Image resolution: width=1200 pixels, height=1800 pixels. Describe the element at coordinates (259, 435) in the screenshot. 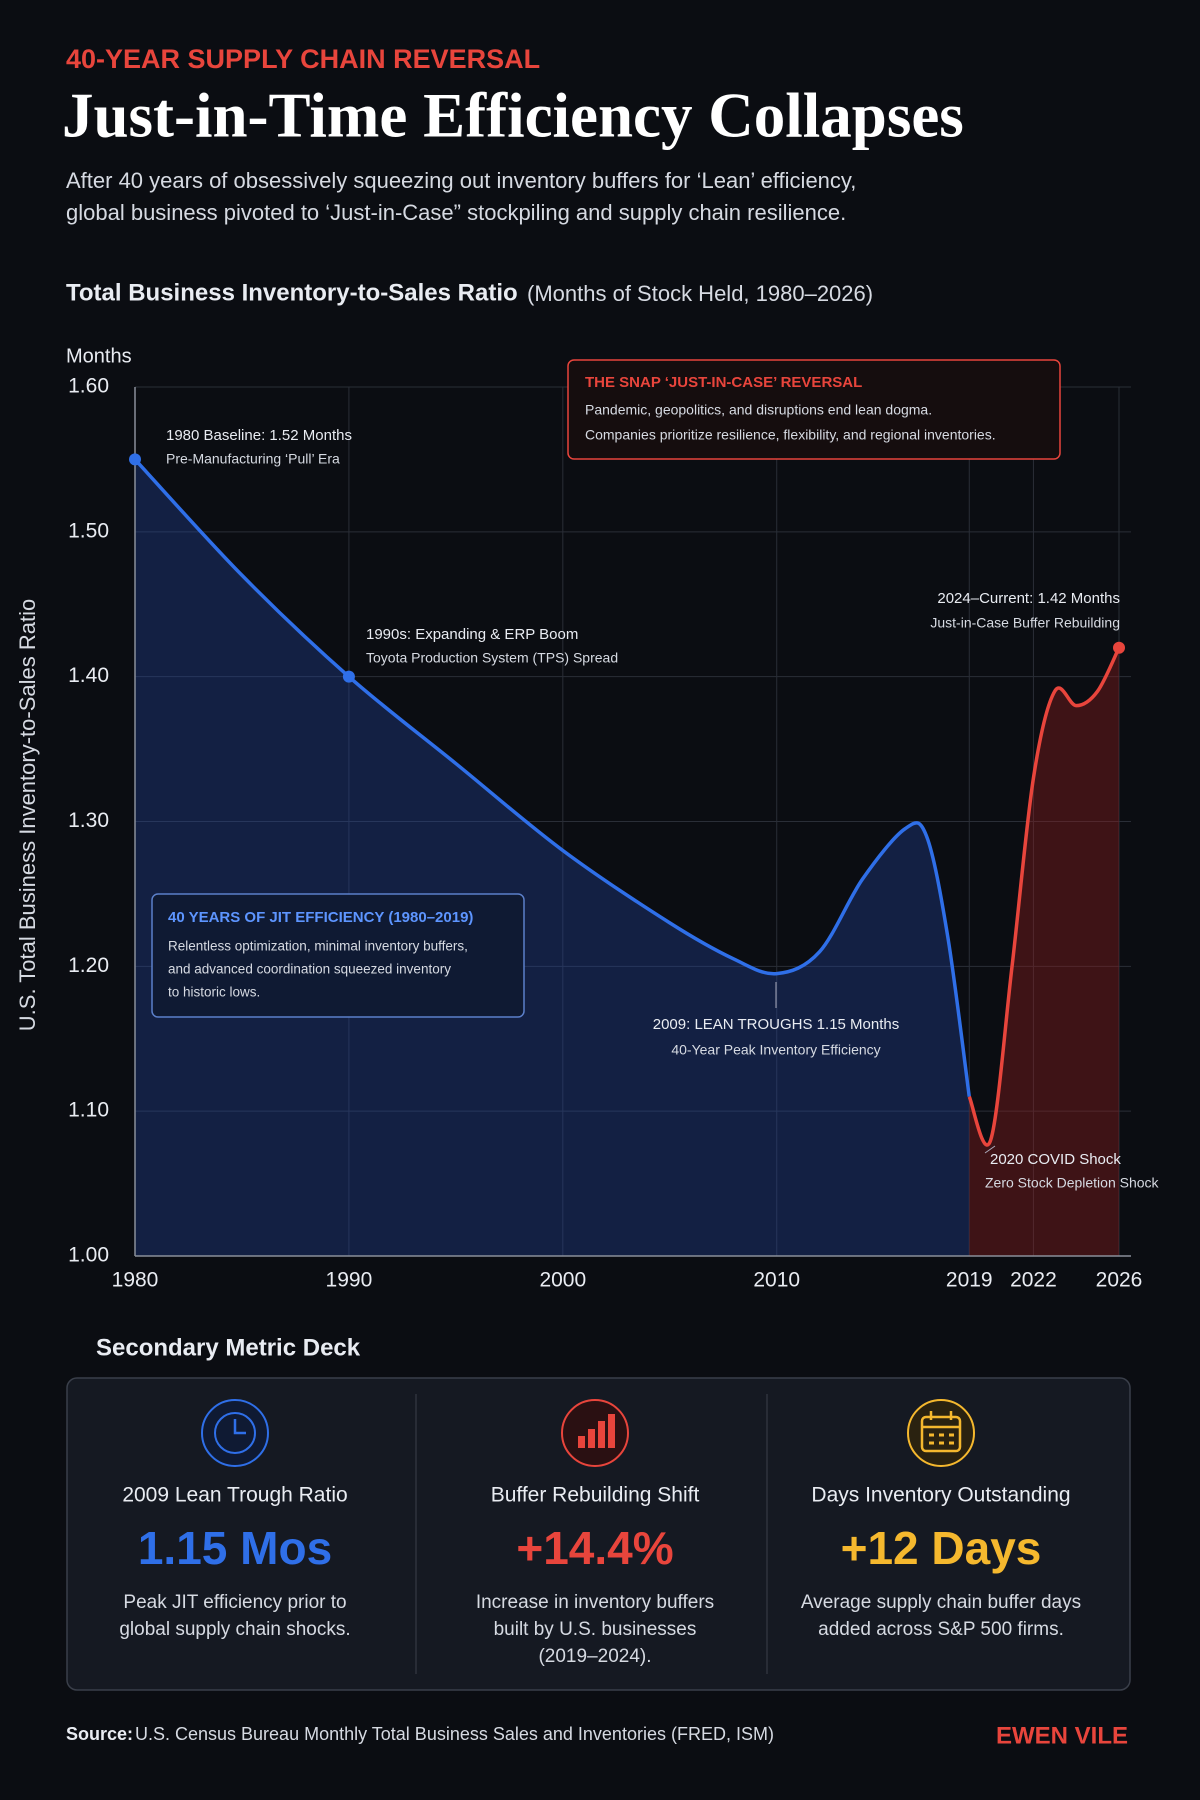

I see `annotation: 1980 Baseline: 1.52 Months` at that location.